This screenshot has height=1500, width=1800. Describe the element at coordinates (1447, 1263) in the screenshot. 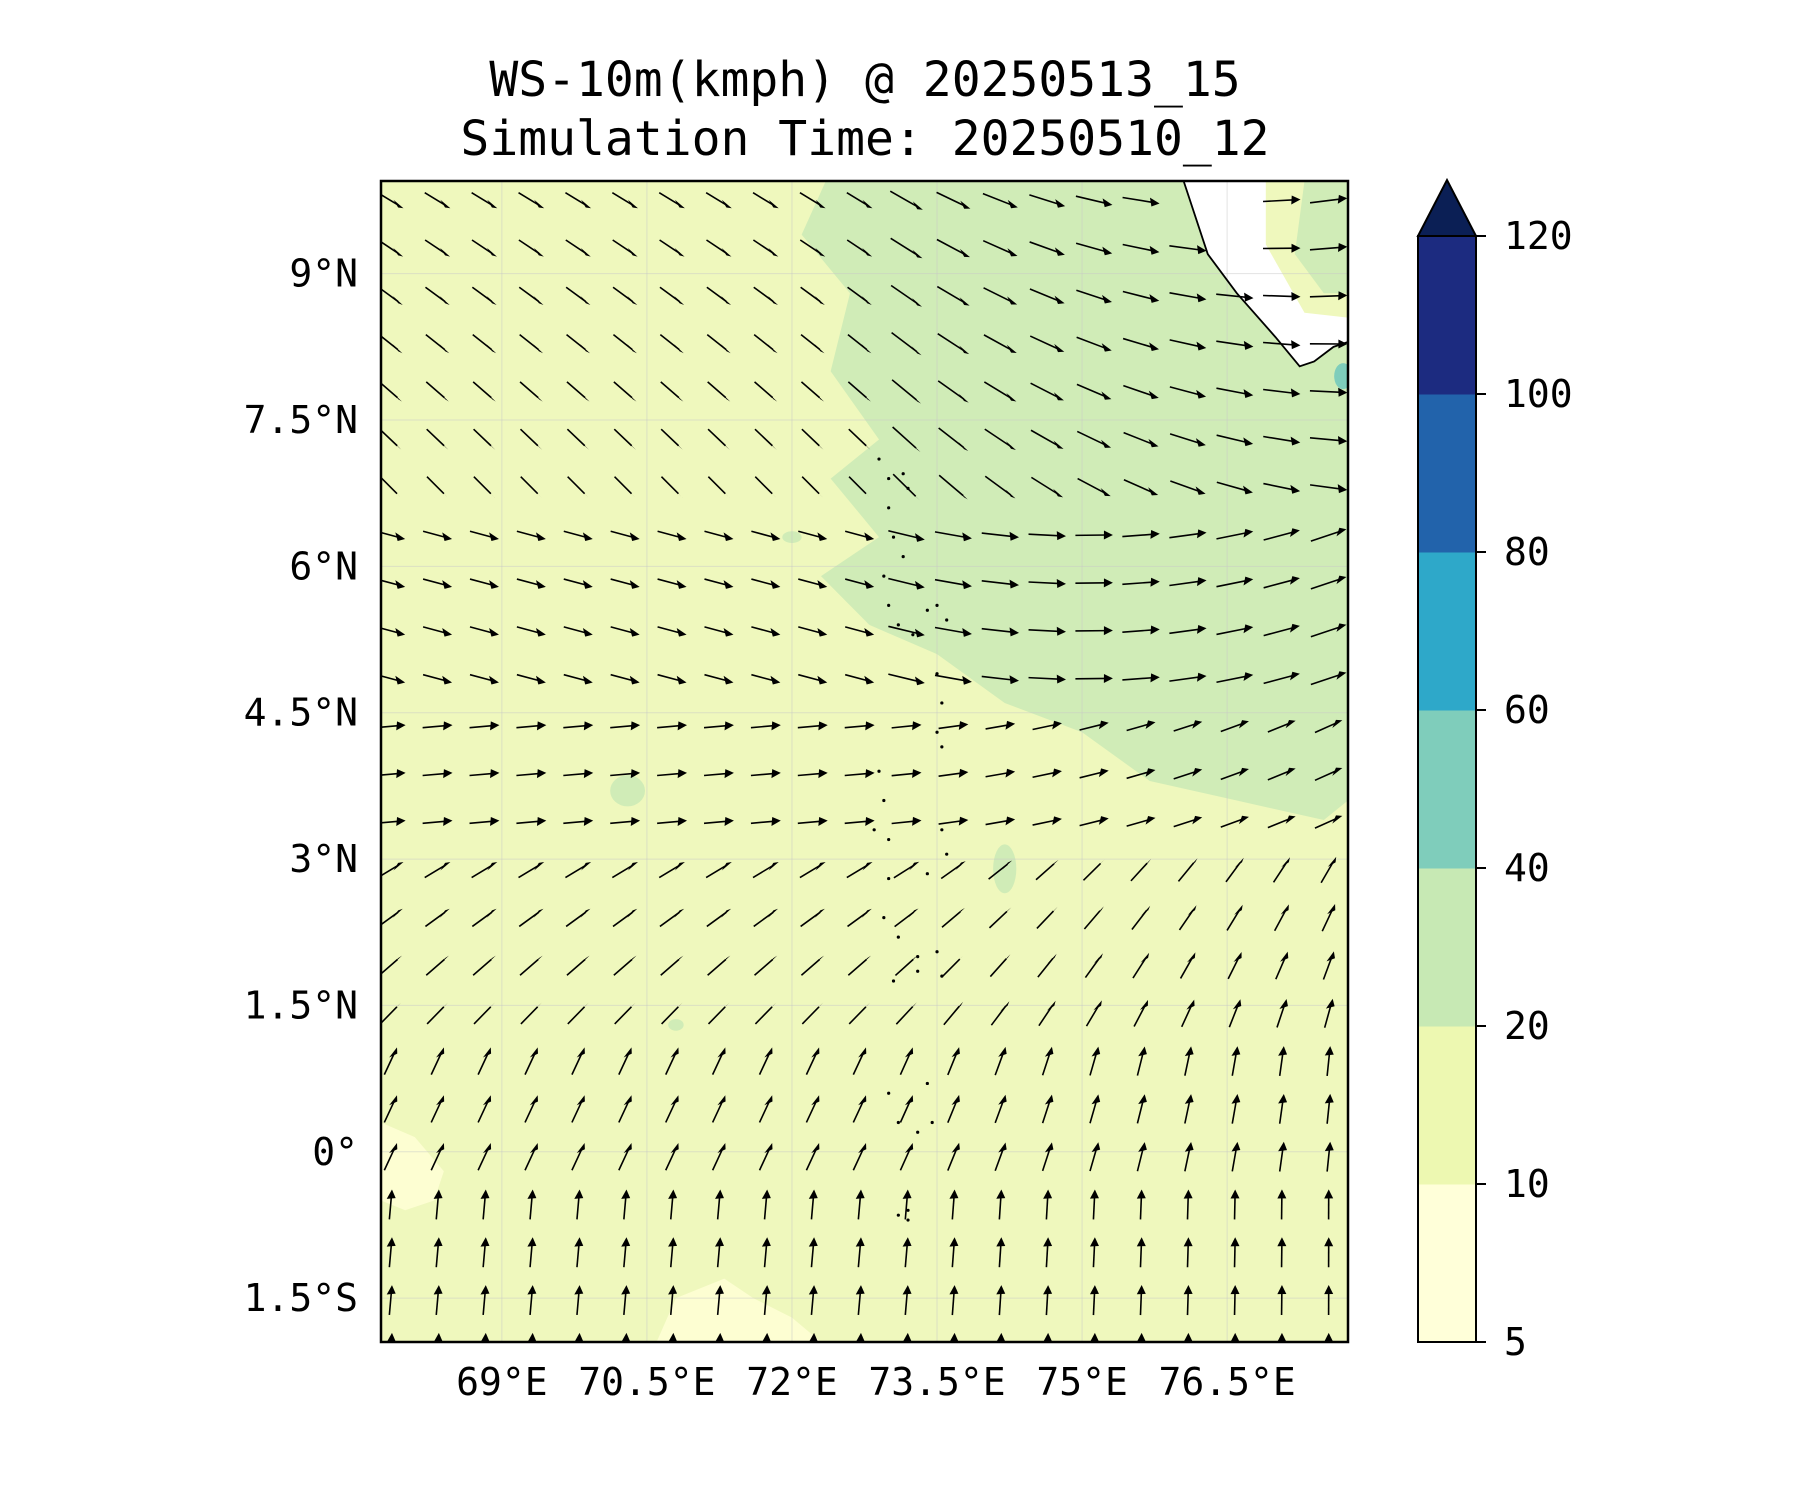

I see `colorbar-segment` at that location.